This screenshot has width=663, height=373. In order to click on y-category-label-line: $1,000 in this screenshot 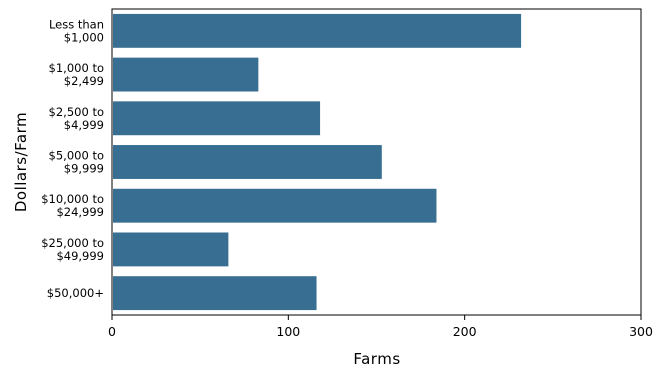, I will do `click(84, 37)`.